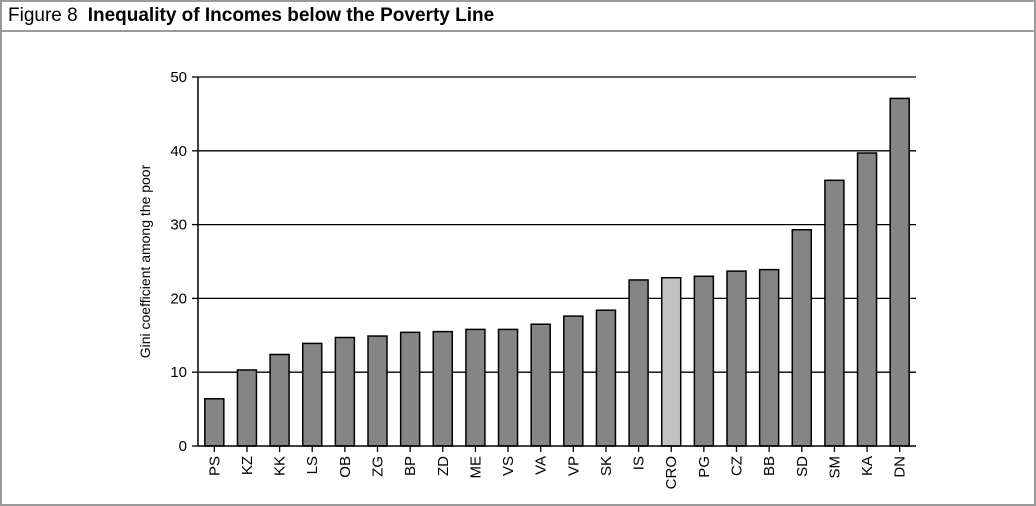 The width and height of the screenshot is (1036, 506). I want to click on bar-zg, so click(377, 391).